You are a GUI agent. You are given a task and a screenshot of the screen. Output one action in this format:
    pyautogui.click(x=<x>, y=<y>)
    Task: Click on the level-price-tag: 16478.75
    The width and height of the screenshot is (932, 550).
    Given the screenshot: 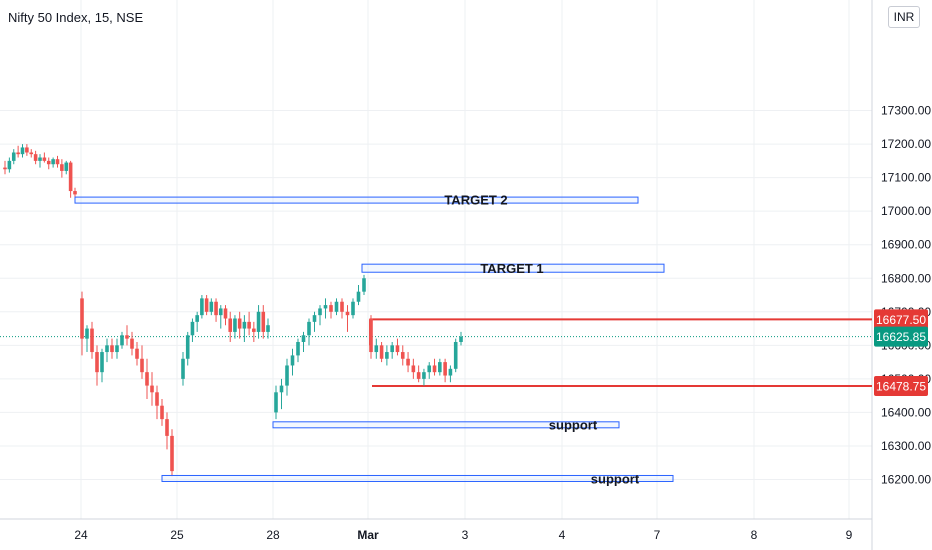 What is the action you would take?
    pyautogui.click(x=901, y=387)
    